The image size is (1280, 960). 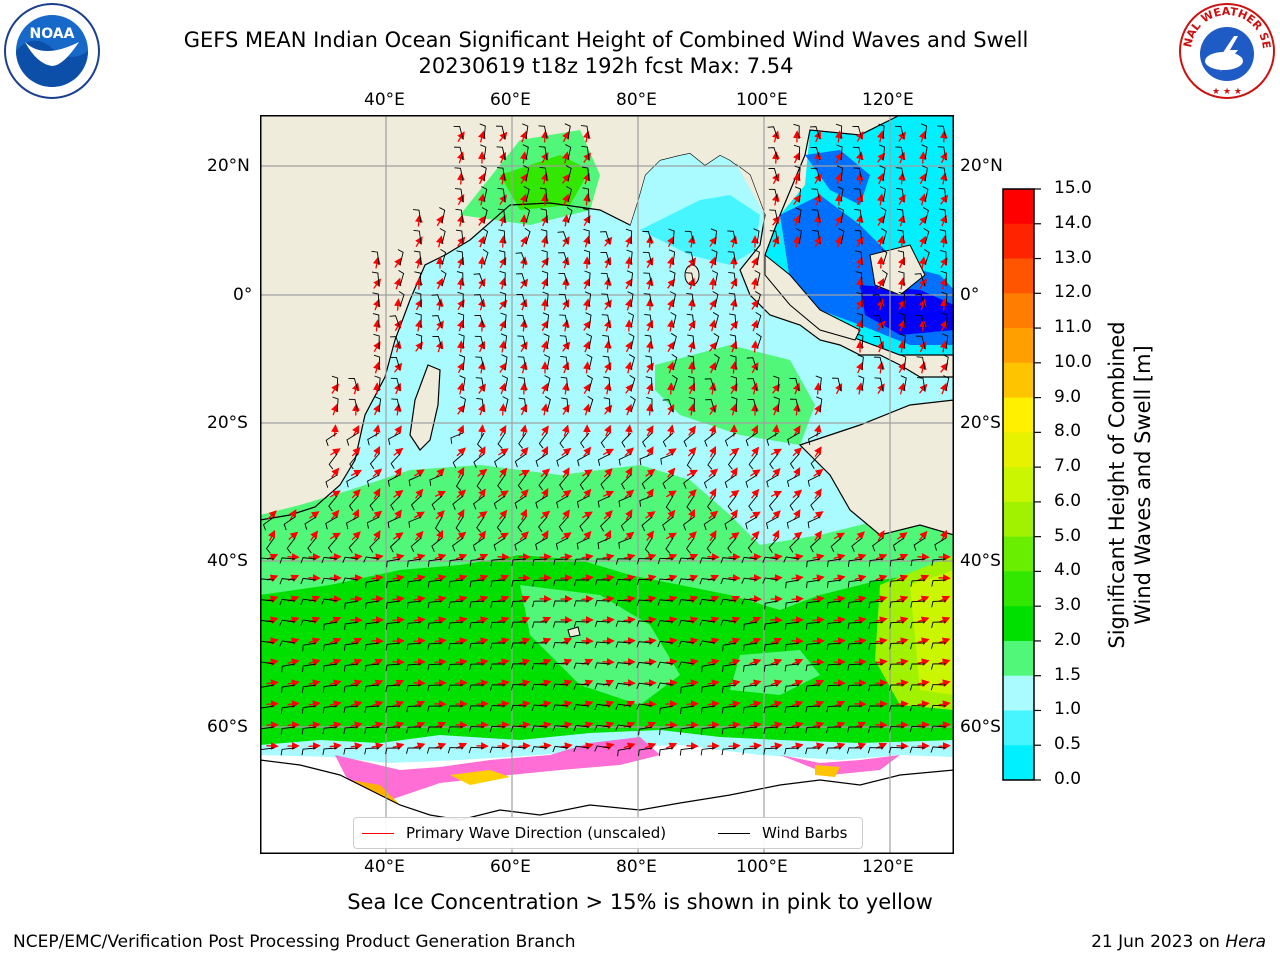 I want to click on australia, so click(x=876, y=467).